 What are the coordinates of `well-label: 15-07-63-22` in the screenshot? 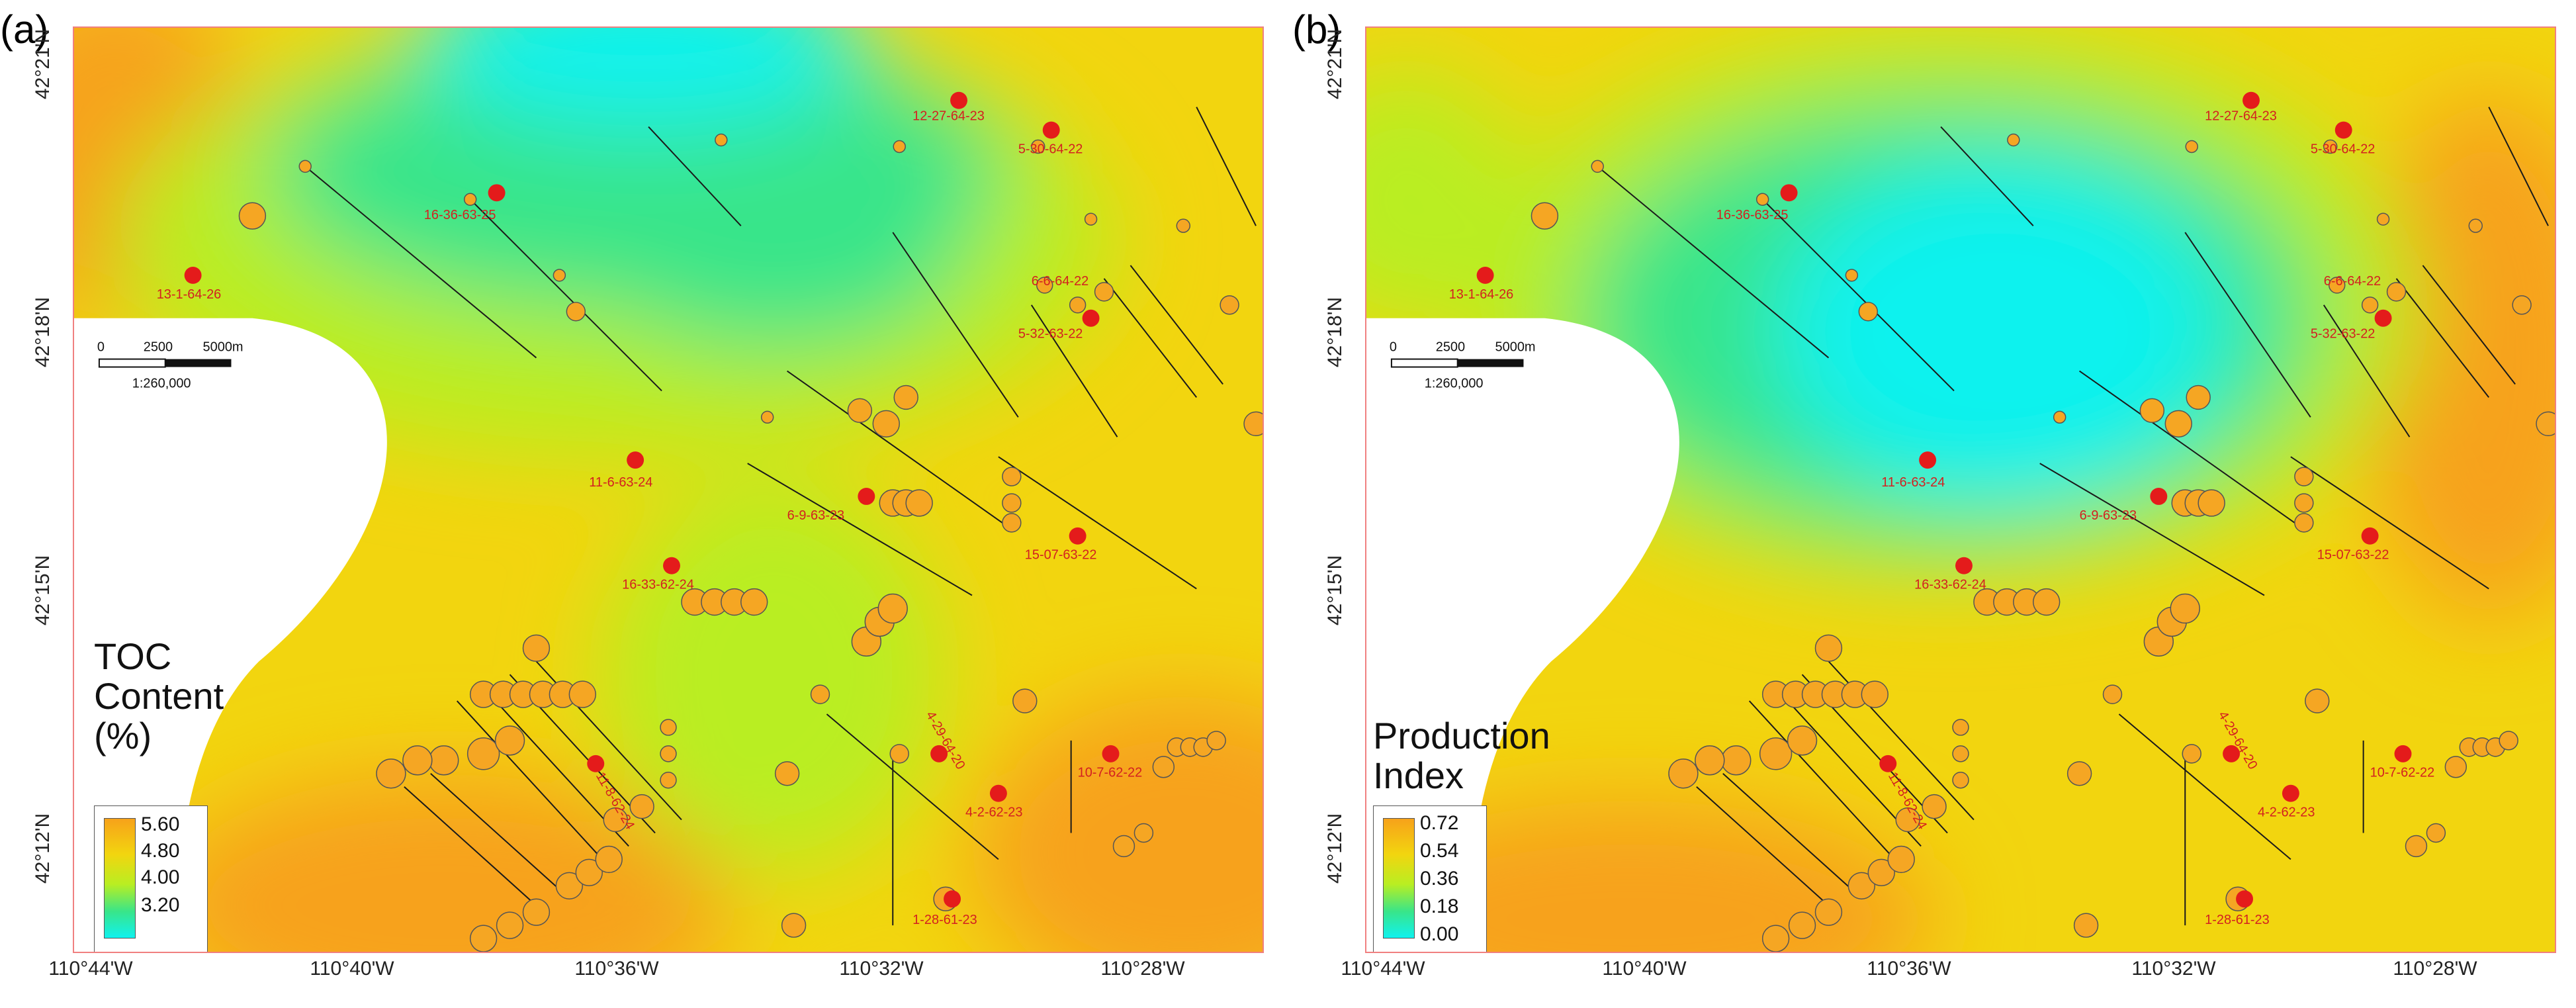 It's located at (2353, 555).